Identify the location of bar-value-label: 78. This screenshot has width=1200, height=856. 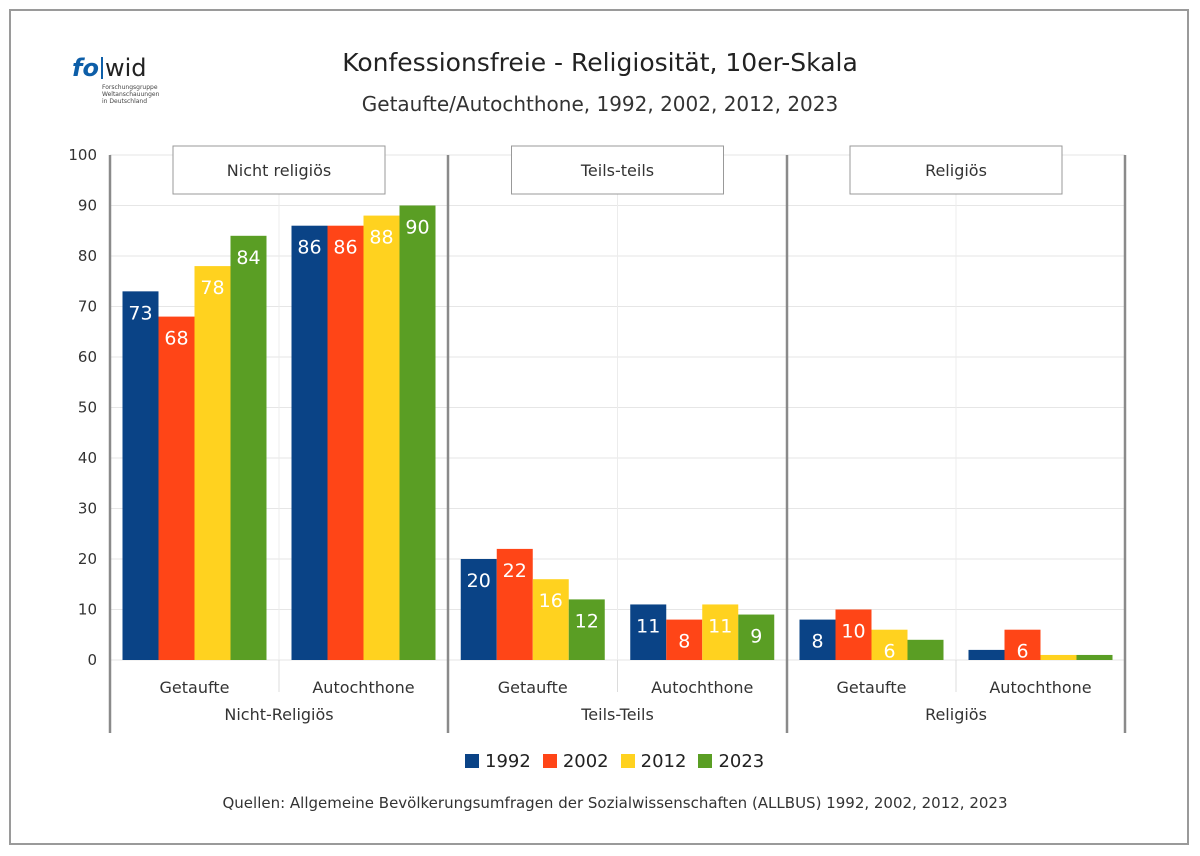
(212, 288).